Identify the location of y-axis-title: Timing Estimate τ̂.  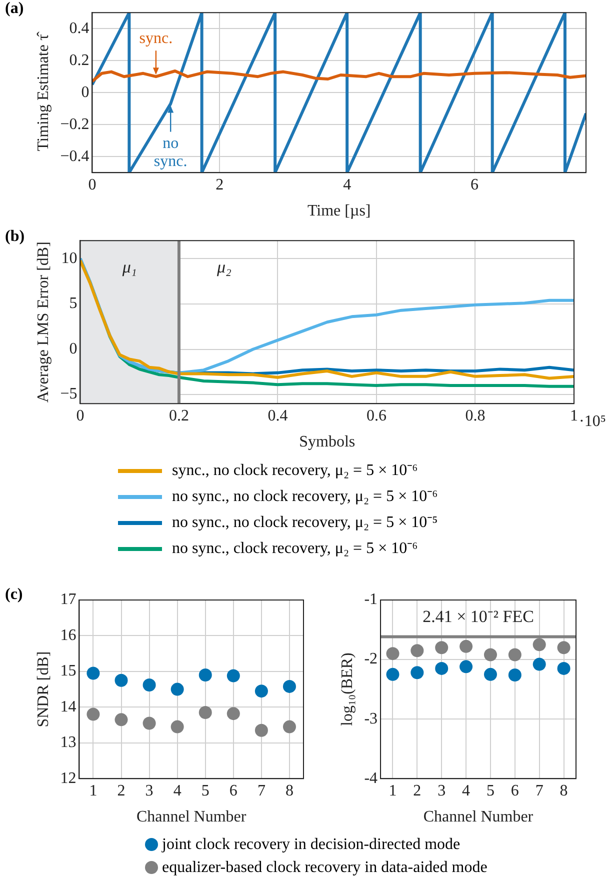
(43, 91).